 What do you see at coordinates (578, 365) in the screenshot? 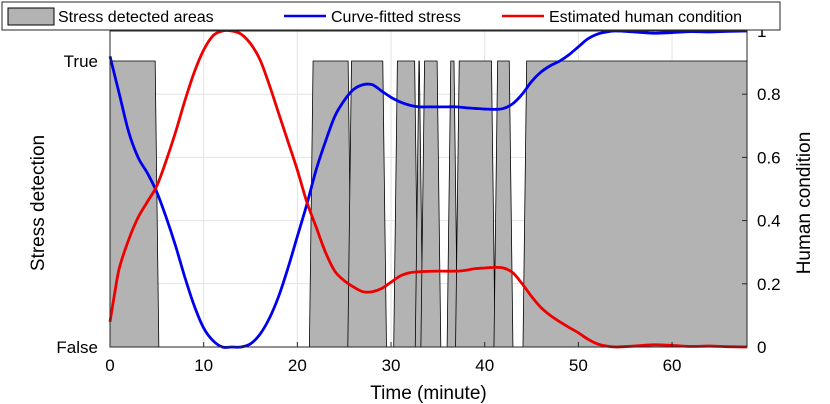
I see `x-tick-label: 50` at bounding box center [578, 365].